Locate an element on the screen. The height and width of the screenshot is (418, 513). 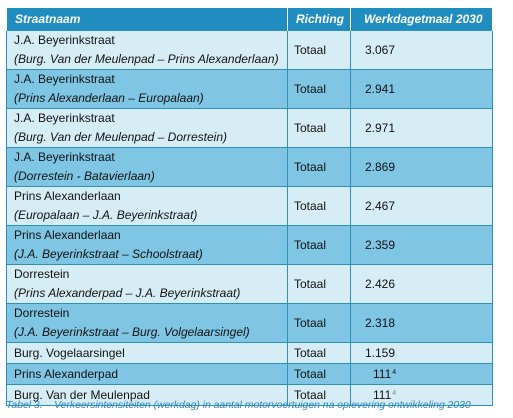
street-cell: Burg. Van der Meulenpad is located at coordinates (147, 395).